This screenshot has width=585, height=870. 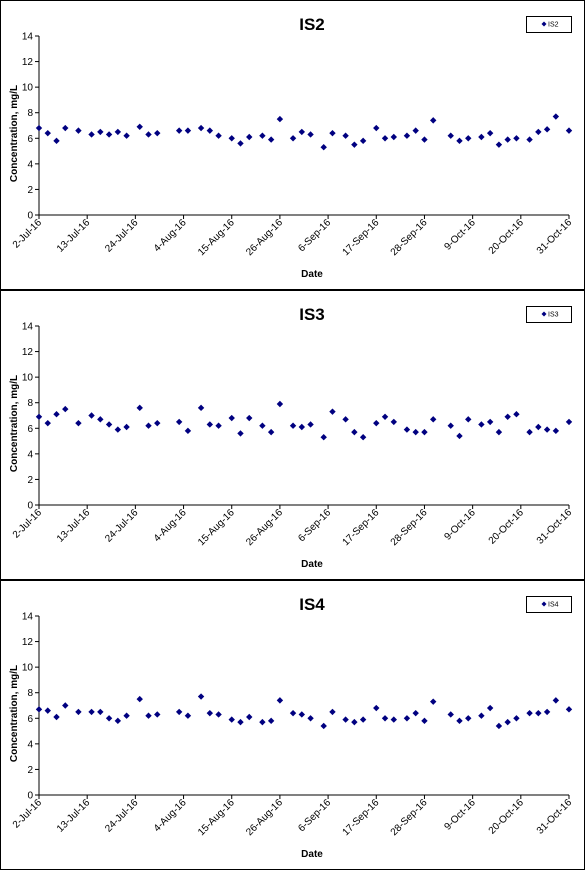 What do you see at coordinates (28, 62) in the screenshot?
I see `y-tick-label: 12` at bounding box center [28, 62].